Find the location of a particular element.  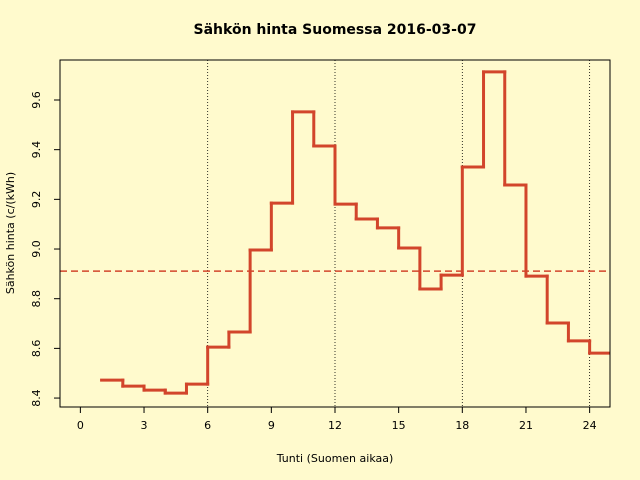

chart-title: Sähkön hinta Suomessa 2016-03-07 is located at coordinates (335, 30).